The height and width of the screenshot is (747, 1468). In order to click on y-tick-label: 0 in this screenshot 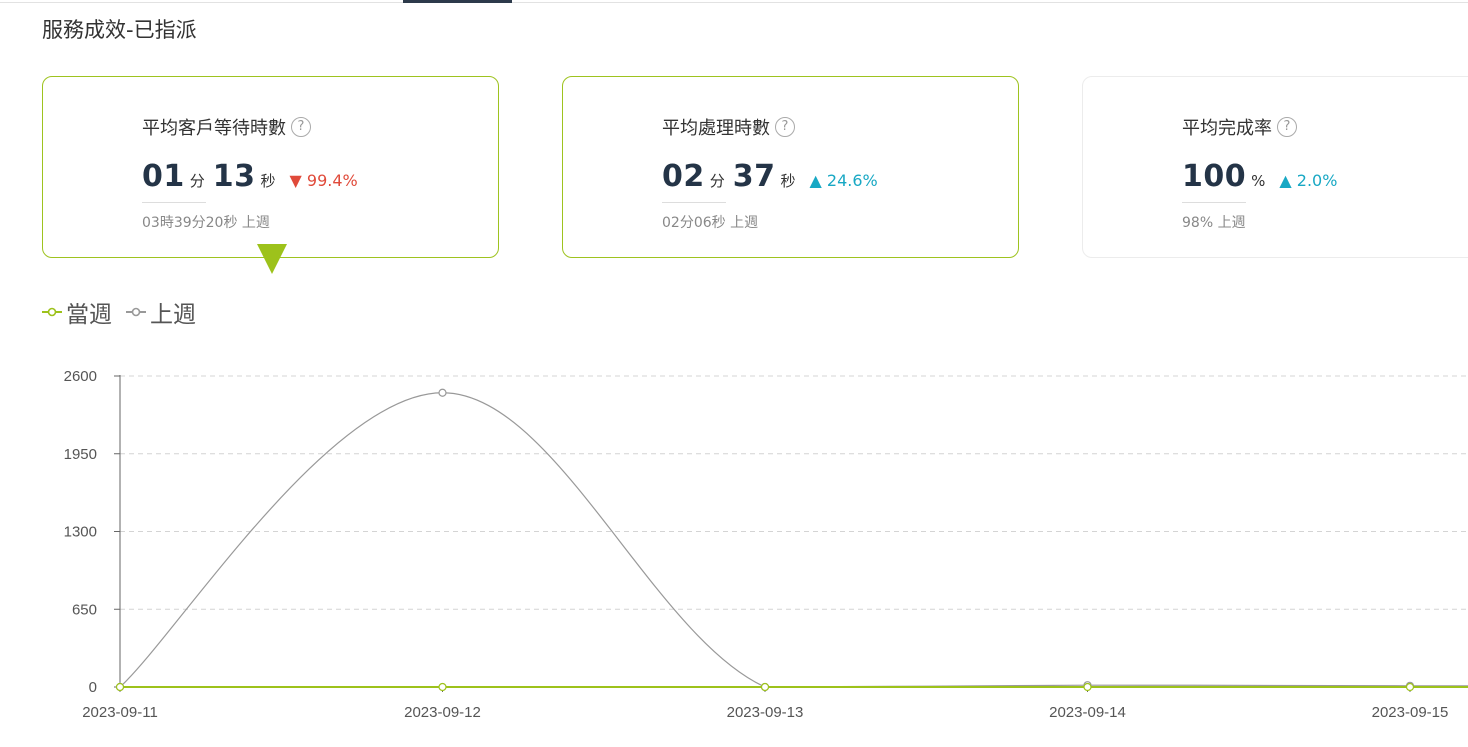, I will do `click(93, 687)`.